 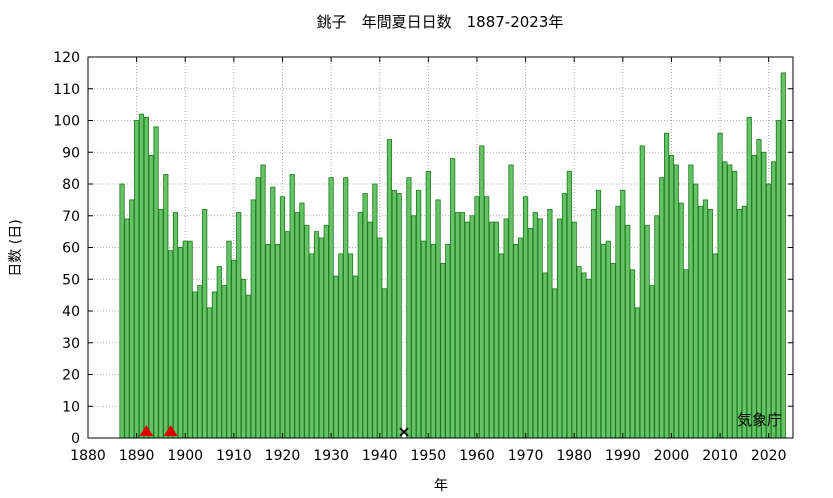 What do you see at coordinates (453, 298) in the screenshot?
I see `bar-1955` at bounding box center [453, 298].